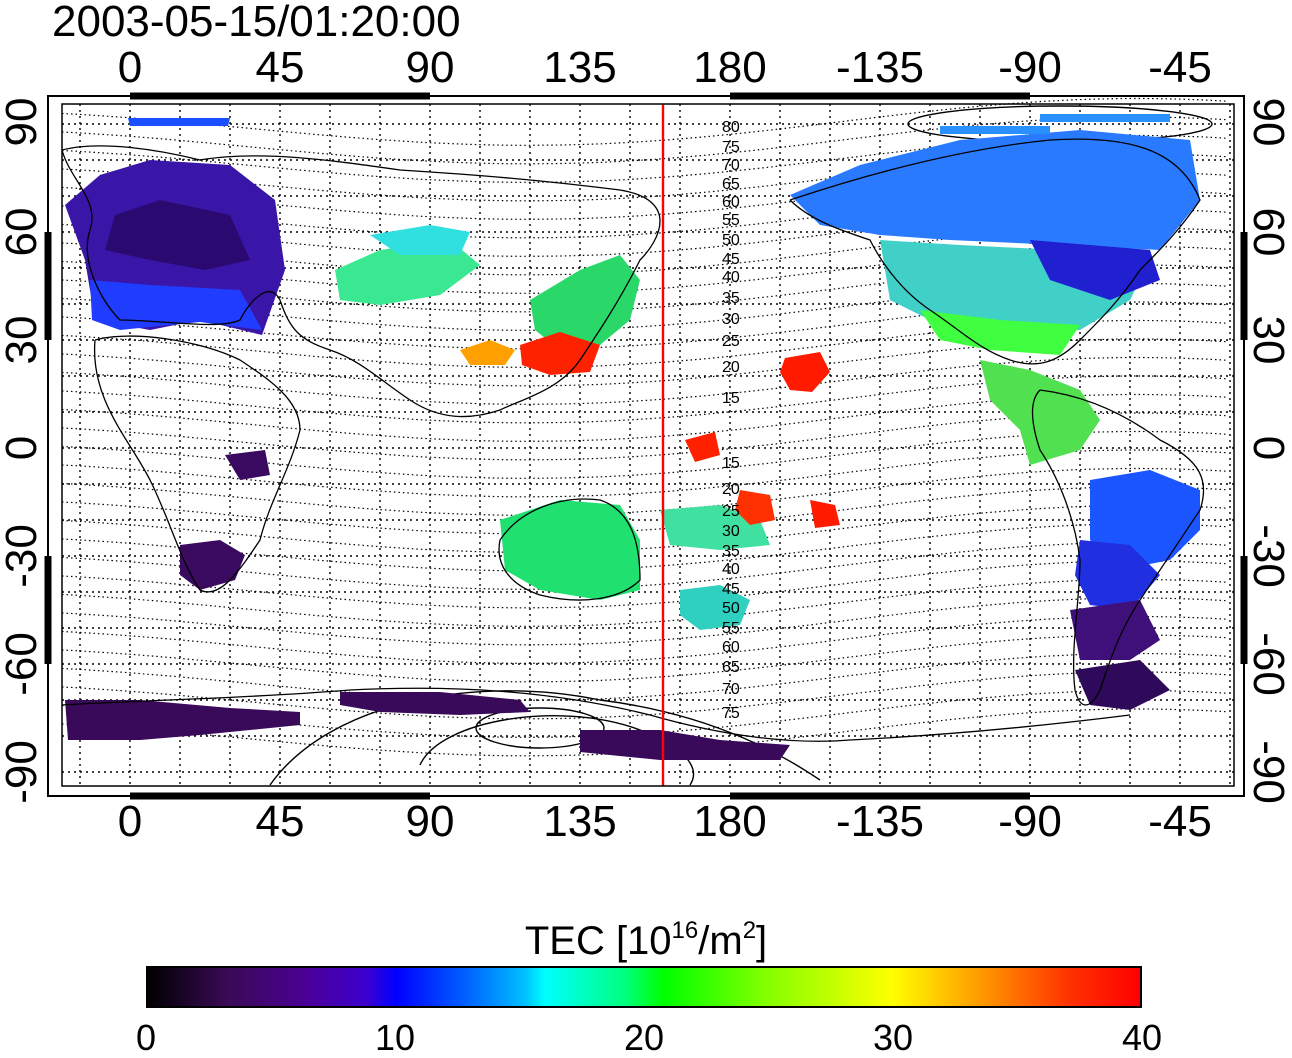 This screenshot has width=1292, height=1058. Describe the element at coordinates (146, 1037) in the screenshot. I see `colorbar-tick-label: 0` at that location.